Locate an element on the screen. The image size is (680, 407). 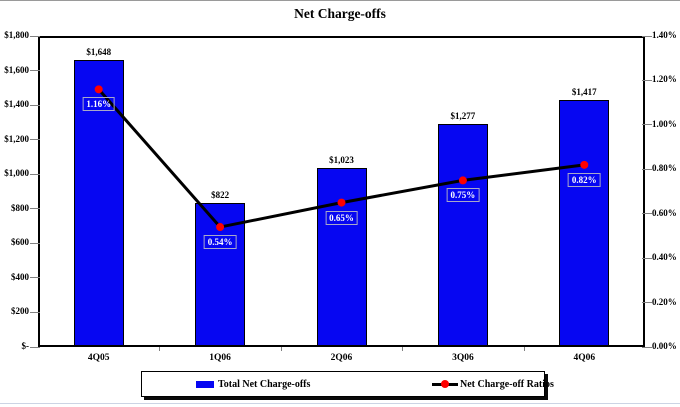
right-axis-label: 0.80% is located at coordinates (664, 168).